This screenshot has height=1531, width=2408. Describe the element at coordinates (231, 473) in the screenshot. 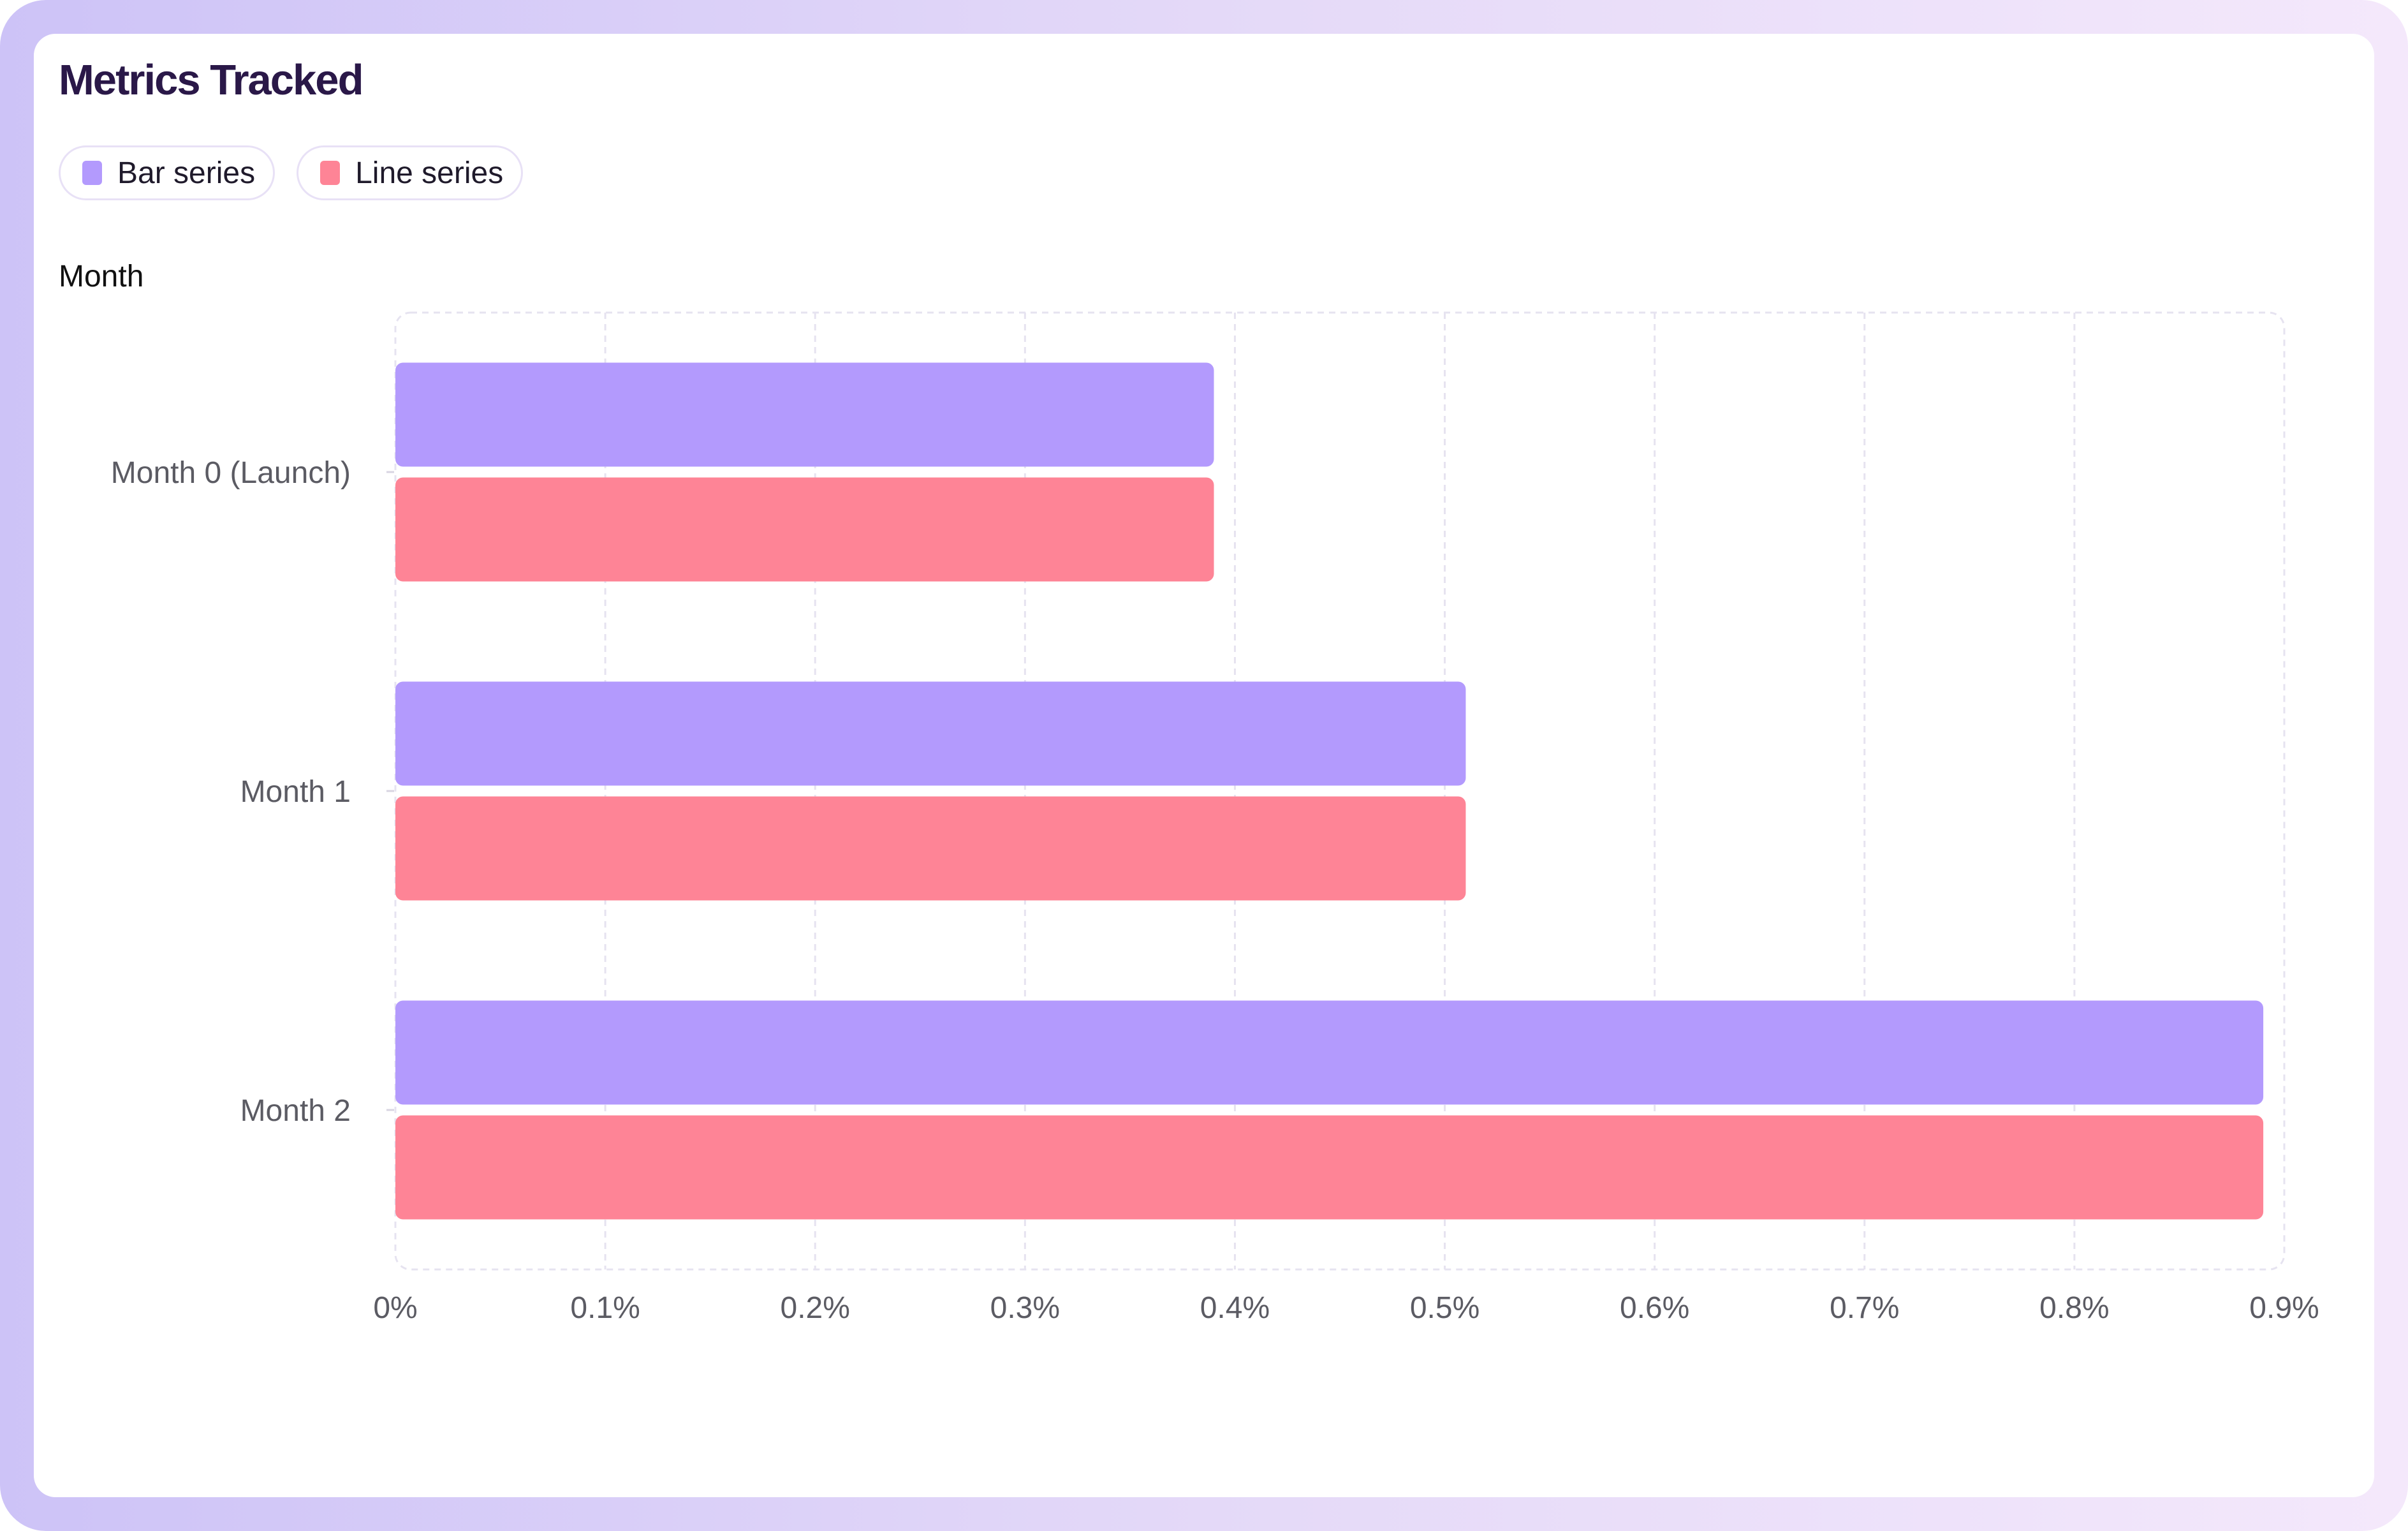

I see `y-tick-label: Month 0 (Launch)` at that location.